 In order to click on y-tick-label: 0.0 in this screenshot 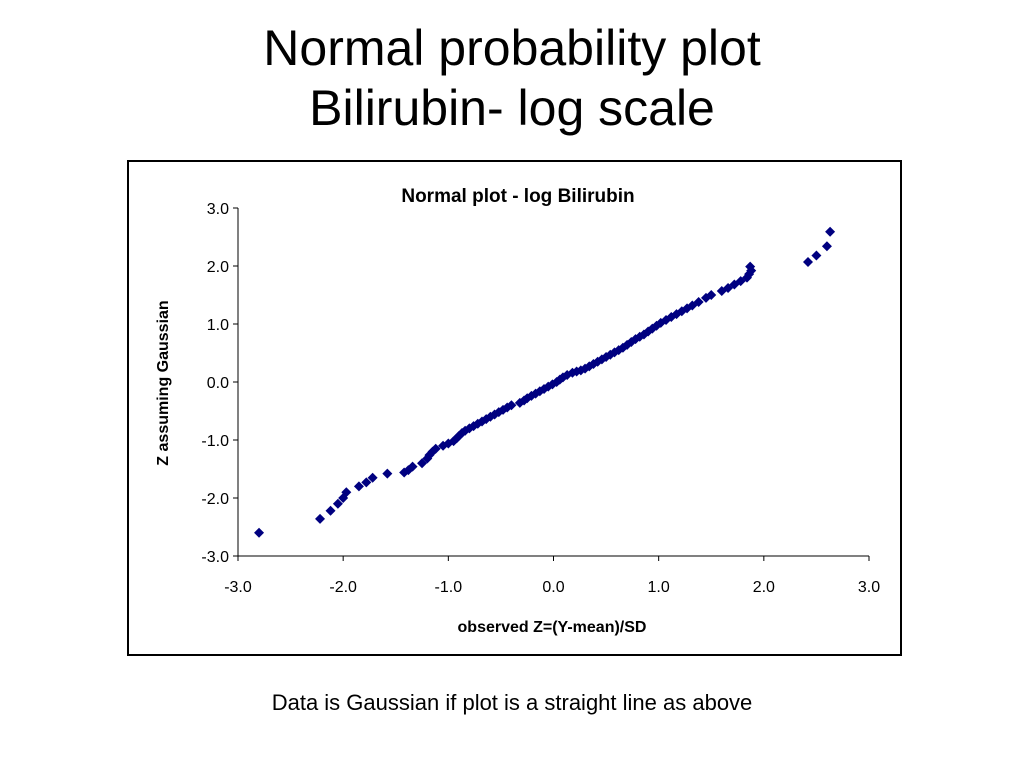, I will do `click(218, 383)`.